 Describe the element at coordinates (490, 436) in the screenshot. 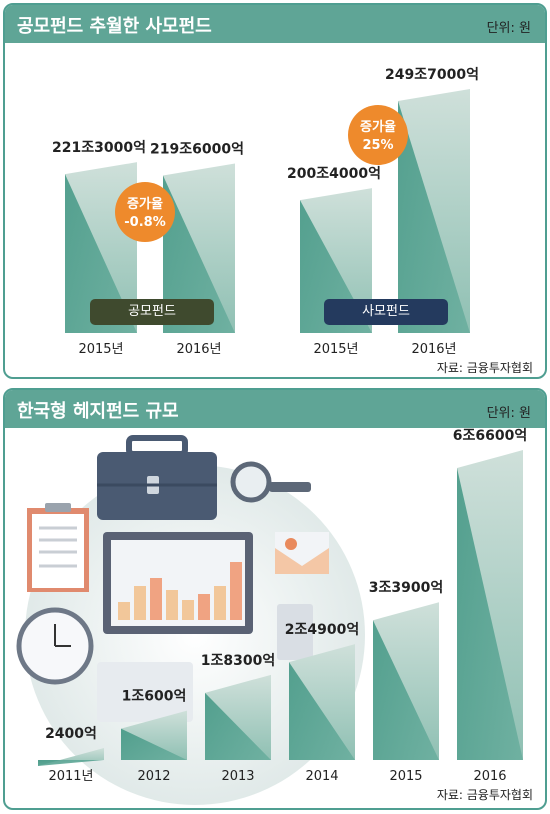

I see `data-label: 6조6600억` at that location.